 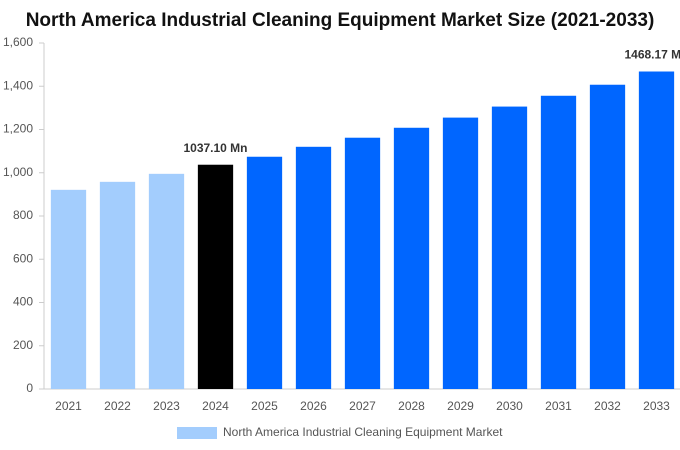 I want to click on y-tick-label: 1,600, so click(x=18, y=42).